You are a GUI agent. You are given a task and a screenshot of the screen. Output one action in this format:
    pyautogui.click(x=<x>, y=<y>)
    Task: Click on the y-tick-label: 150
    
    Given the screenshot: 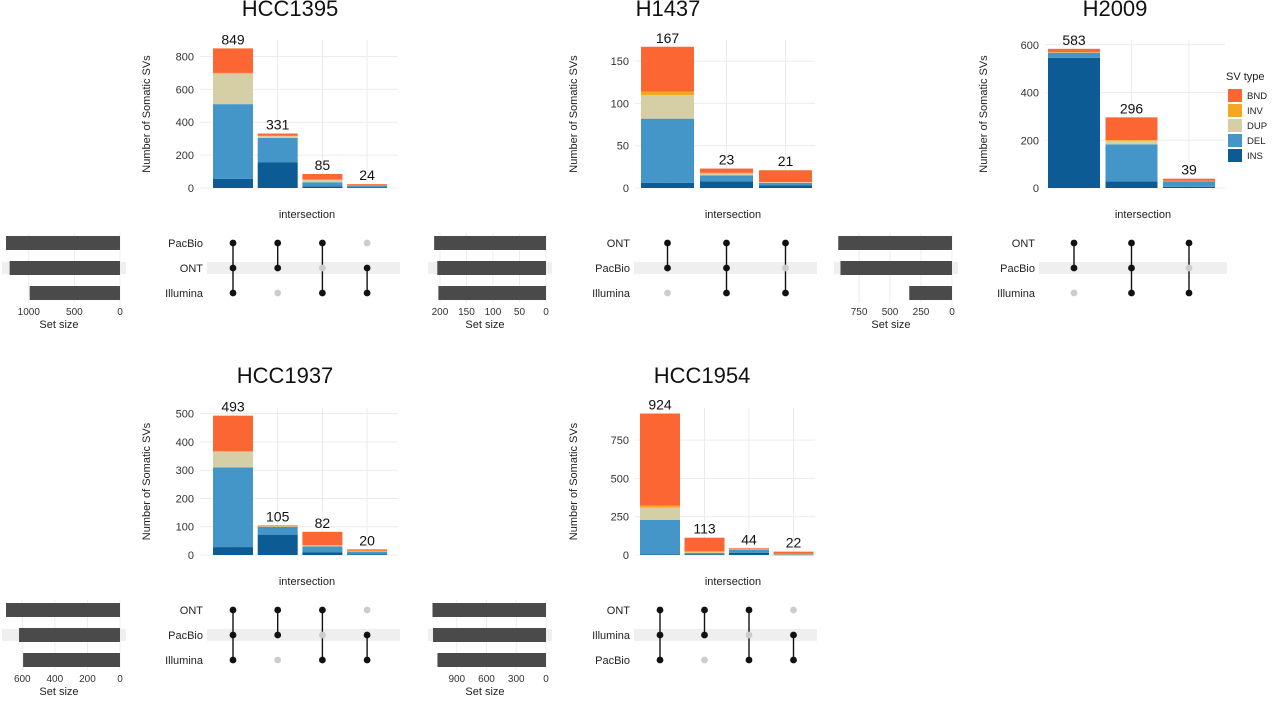 What is the action you would take?
    pyautogui.click(x=620, y=62)
    